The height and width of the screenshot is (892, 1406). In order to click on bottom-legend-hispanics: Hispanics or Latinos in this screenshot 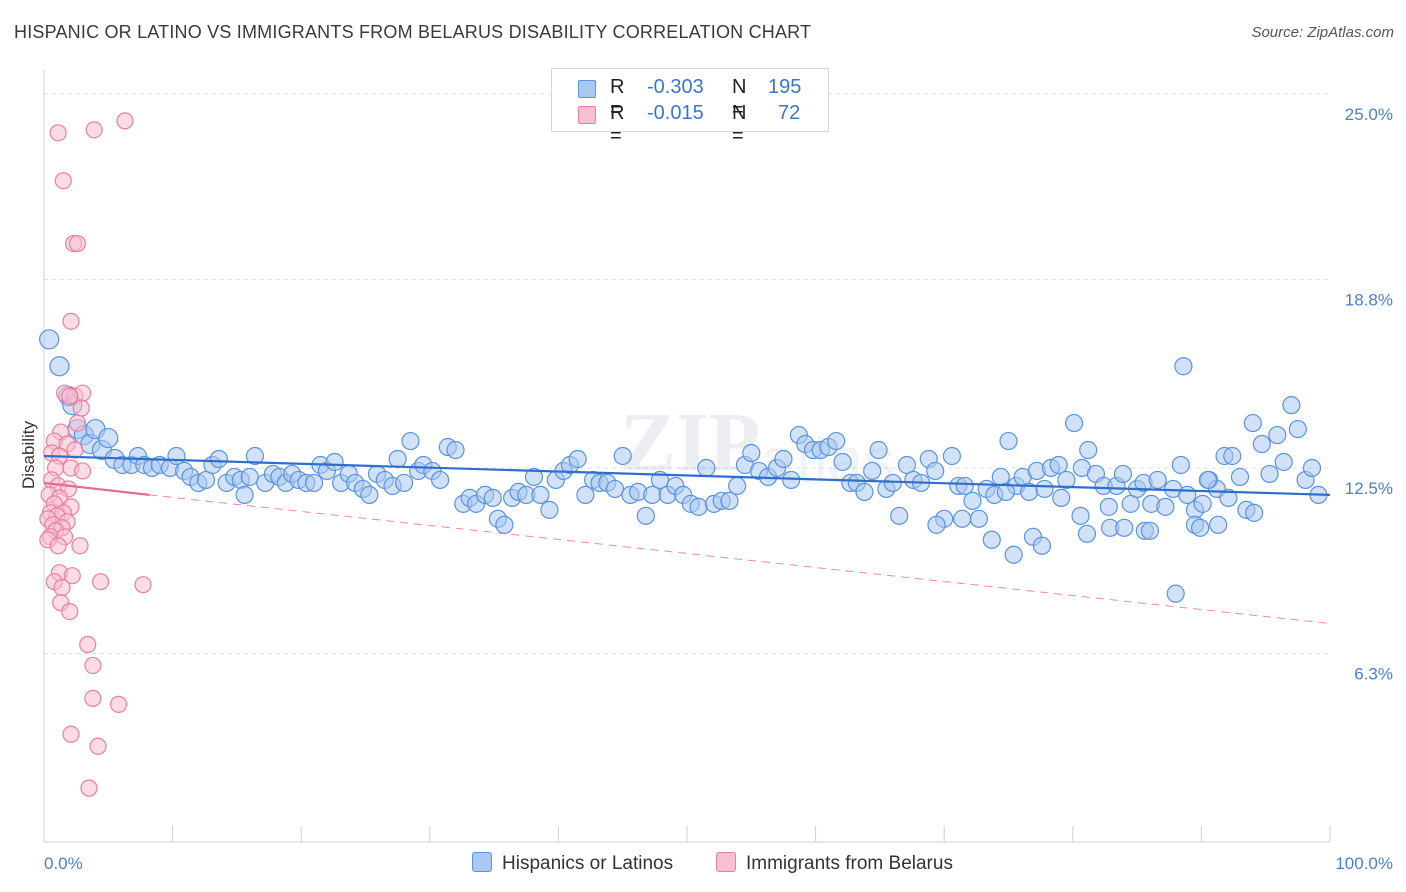, I will do `click(572, 863)`.